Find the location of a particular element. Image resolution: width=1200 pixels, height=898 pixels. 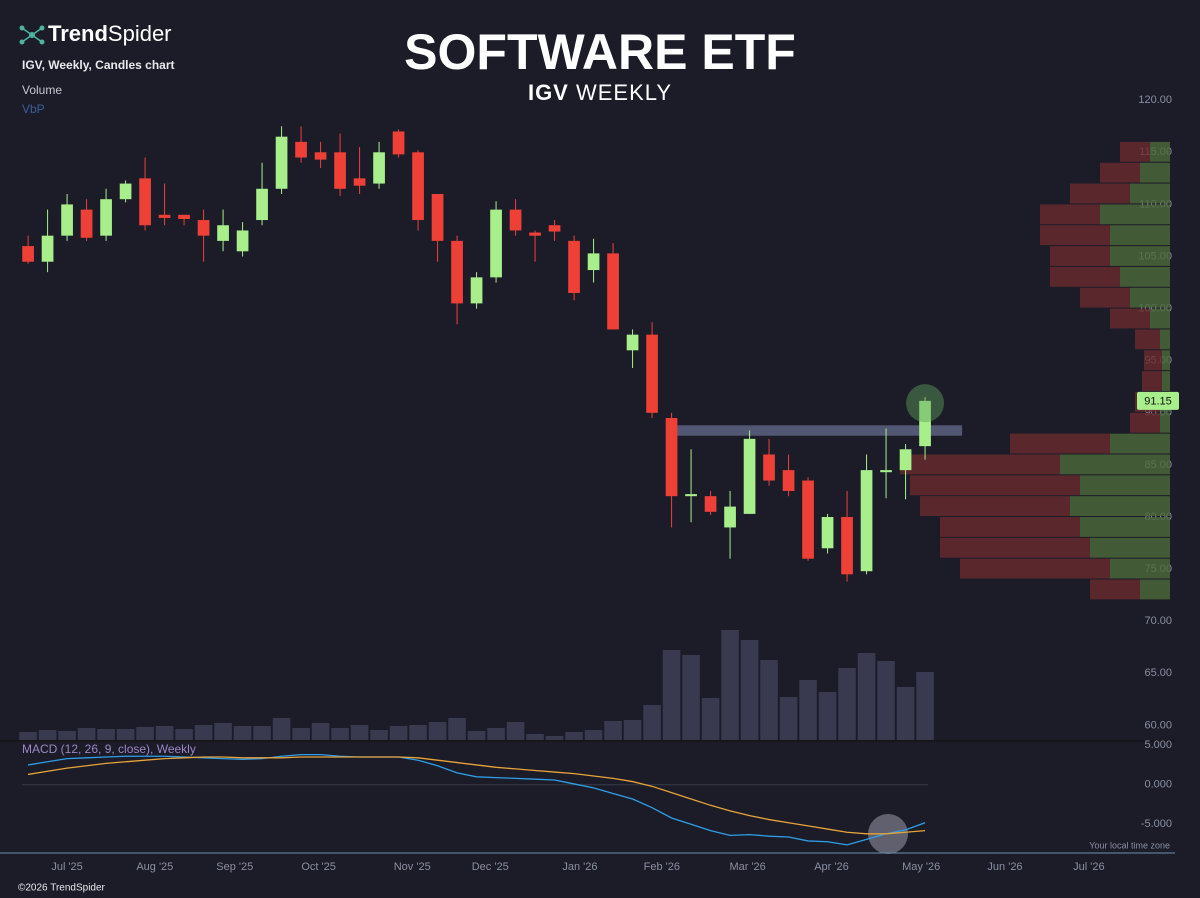

x-tick-label: May '26 is located at coordinates (921, 867).